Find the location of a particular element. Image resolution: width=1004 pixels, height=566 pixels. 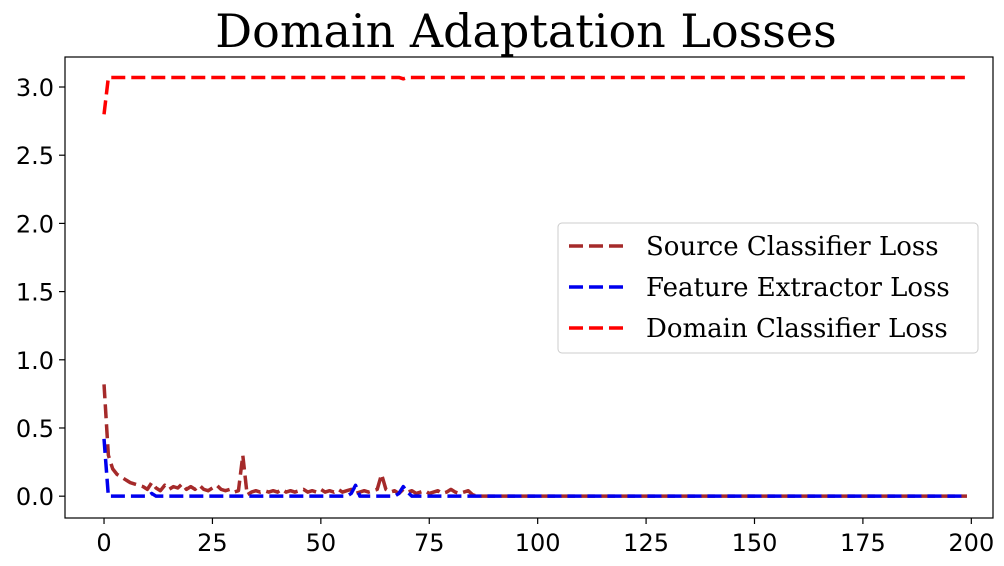

x-tick-label: 100 is located at coordinates (538, 543).